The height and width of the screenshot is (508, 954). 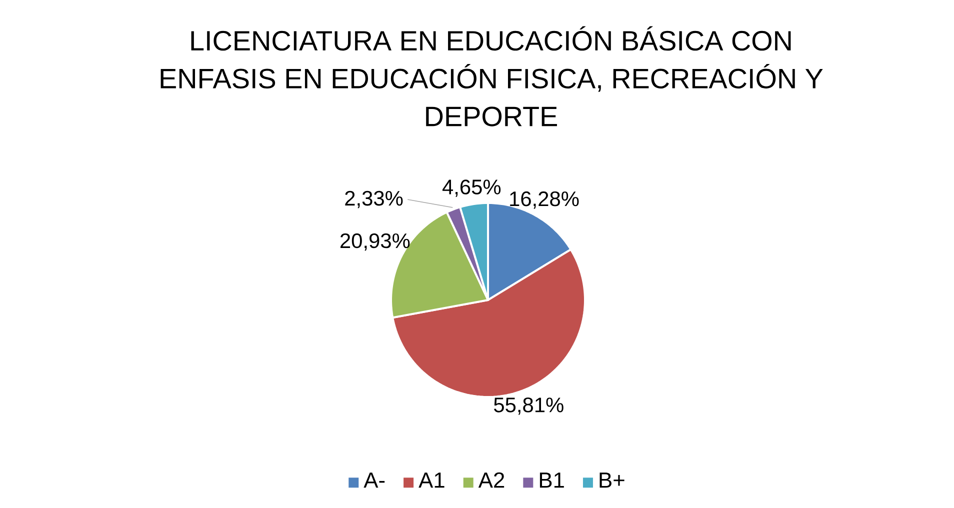 I want to click on data-label: 20,93%, so click(x=375, y=242).